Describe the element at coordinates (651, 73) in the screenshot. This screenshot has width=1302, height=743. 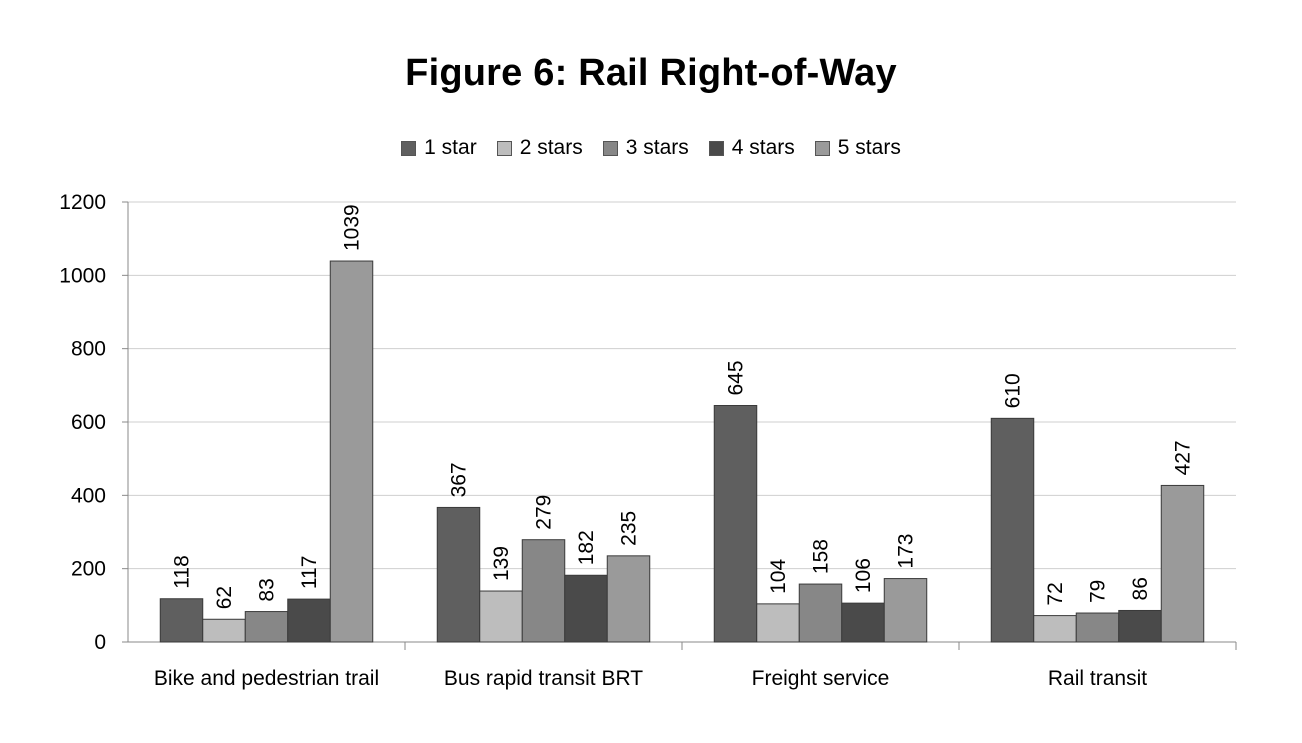
I see `chart-title: Figure 6: Rail Right-of-Way` at that location.